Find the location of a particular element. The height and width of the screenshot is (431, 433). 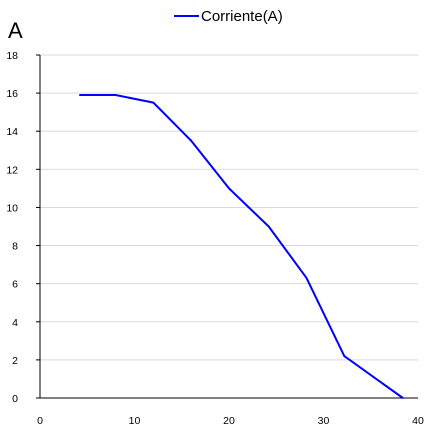

x-tick-label: 10 is located at coordinates (135, 421).